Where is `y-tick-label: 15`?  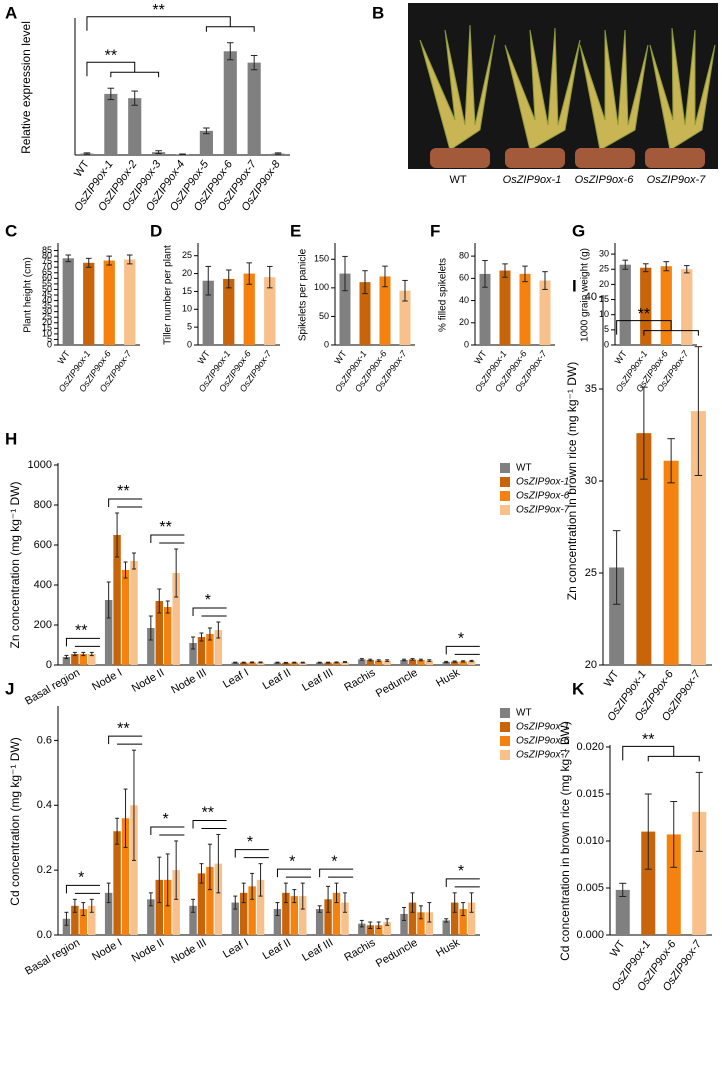
y-tick-label: 15 is located at coordinates (187, 291).